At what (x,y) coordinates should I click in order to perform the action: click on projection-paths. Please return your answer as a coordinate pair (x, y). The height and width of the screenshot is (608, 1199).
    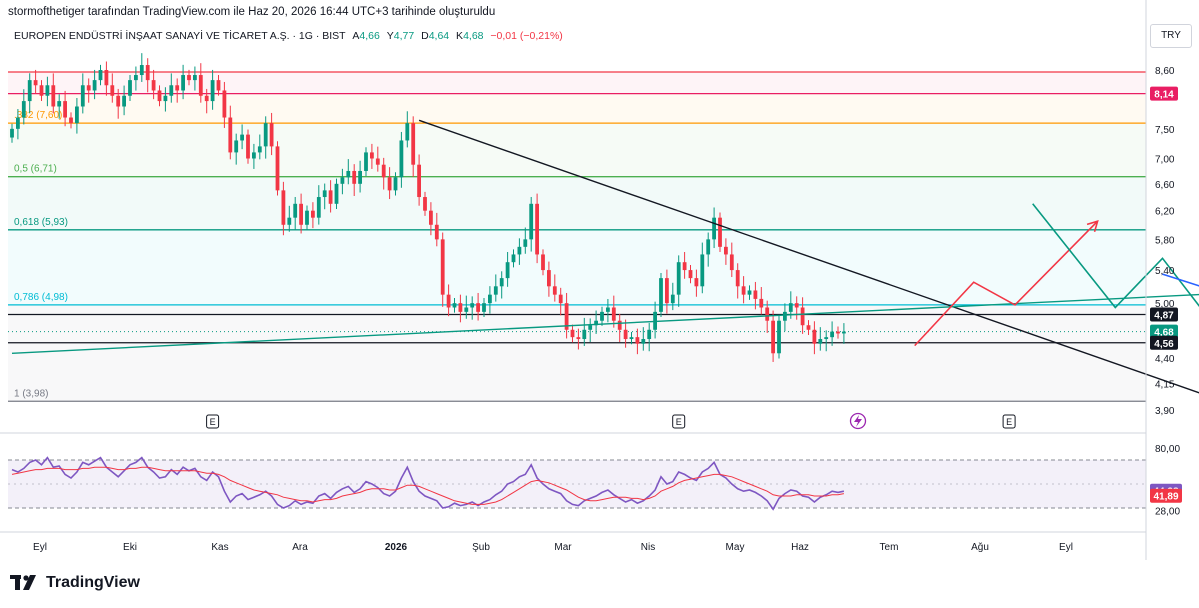
    Looking at the image, I should click on (1056, 243).